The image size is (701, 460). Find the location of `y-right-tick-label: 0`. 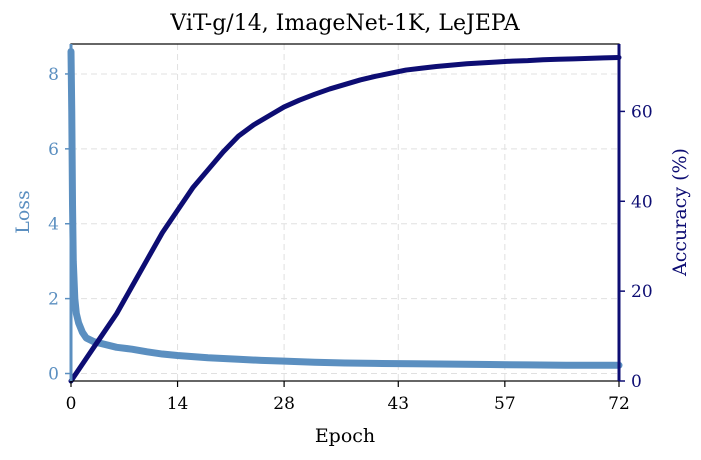

y-right-tick-label: 0 is located at coordinates (636, 382).